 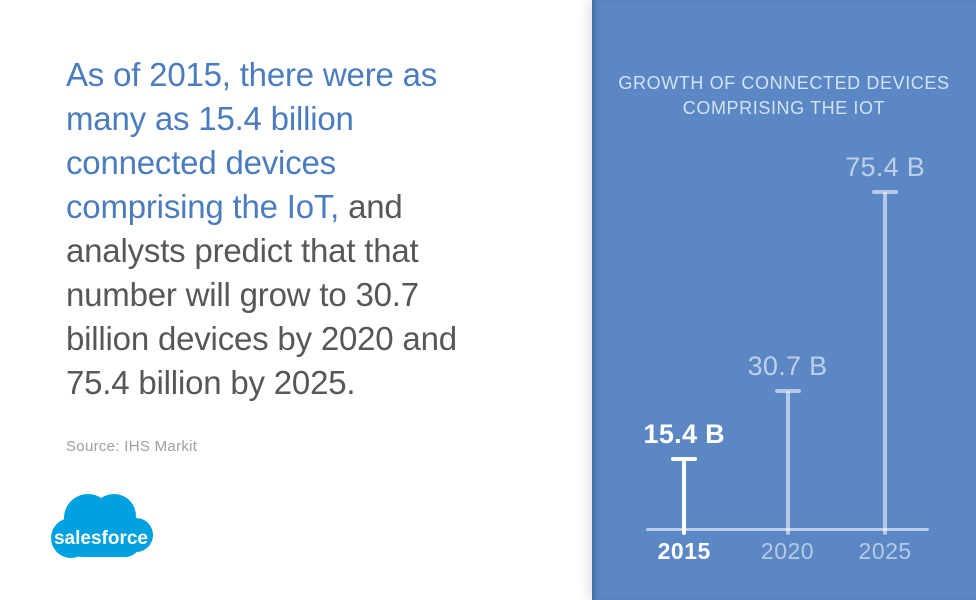 I want to click on headline-body-text: analysts predict that that, so click(x=242, y=250).